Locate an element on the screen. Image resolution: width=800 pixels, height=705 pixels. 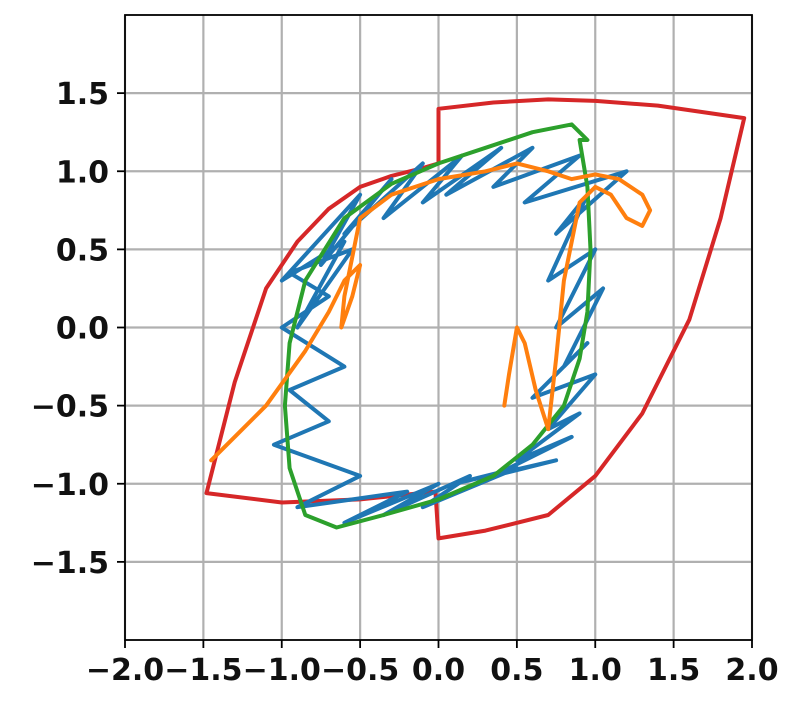
y-axis: −1.5 −1.0 −0.5 0.0 0.5 1.0 1.5 is located at coordinates (78, 329).